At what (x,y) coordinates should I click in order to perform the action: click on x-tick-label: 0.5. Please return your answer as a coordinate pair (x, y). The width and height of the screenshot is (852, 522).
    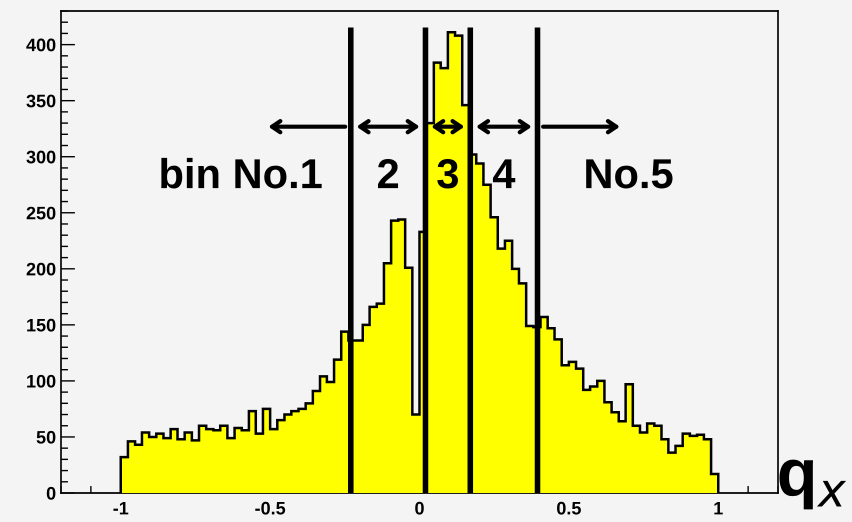
    Looking at the image, I should click on (569, 508).